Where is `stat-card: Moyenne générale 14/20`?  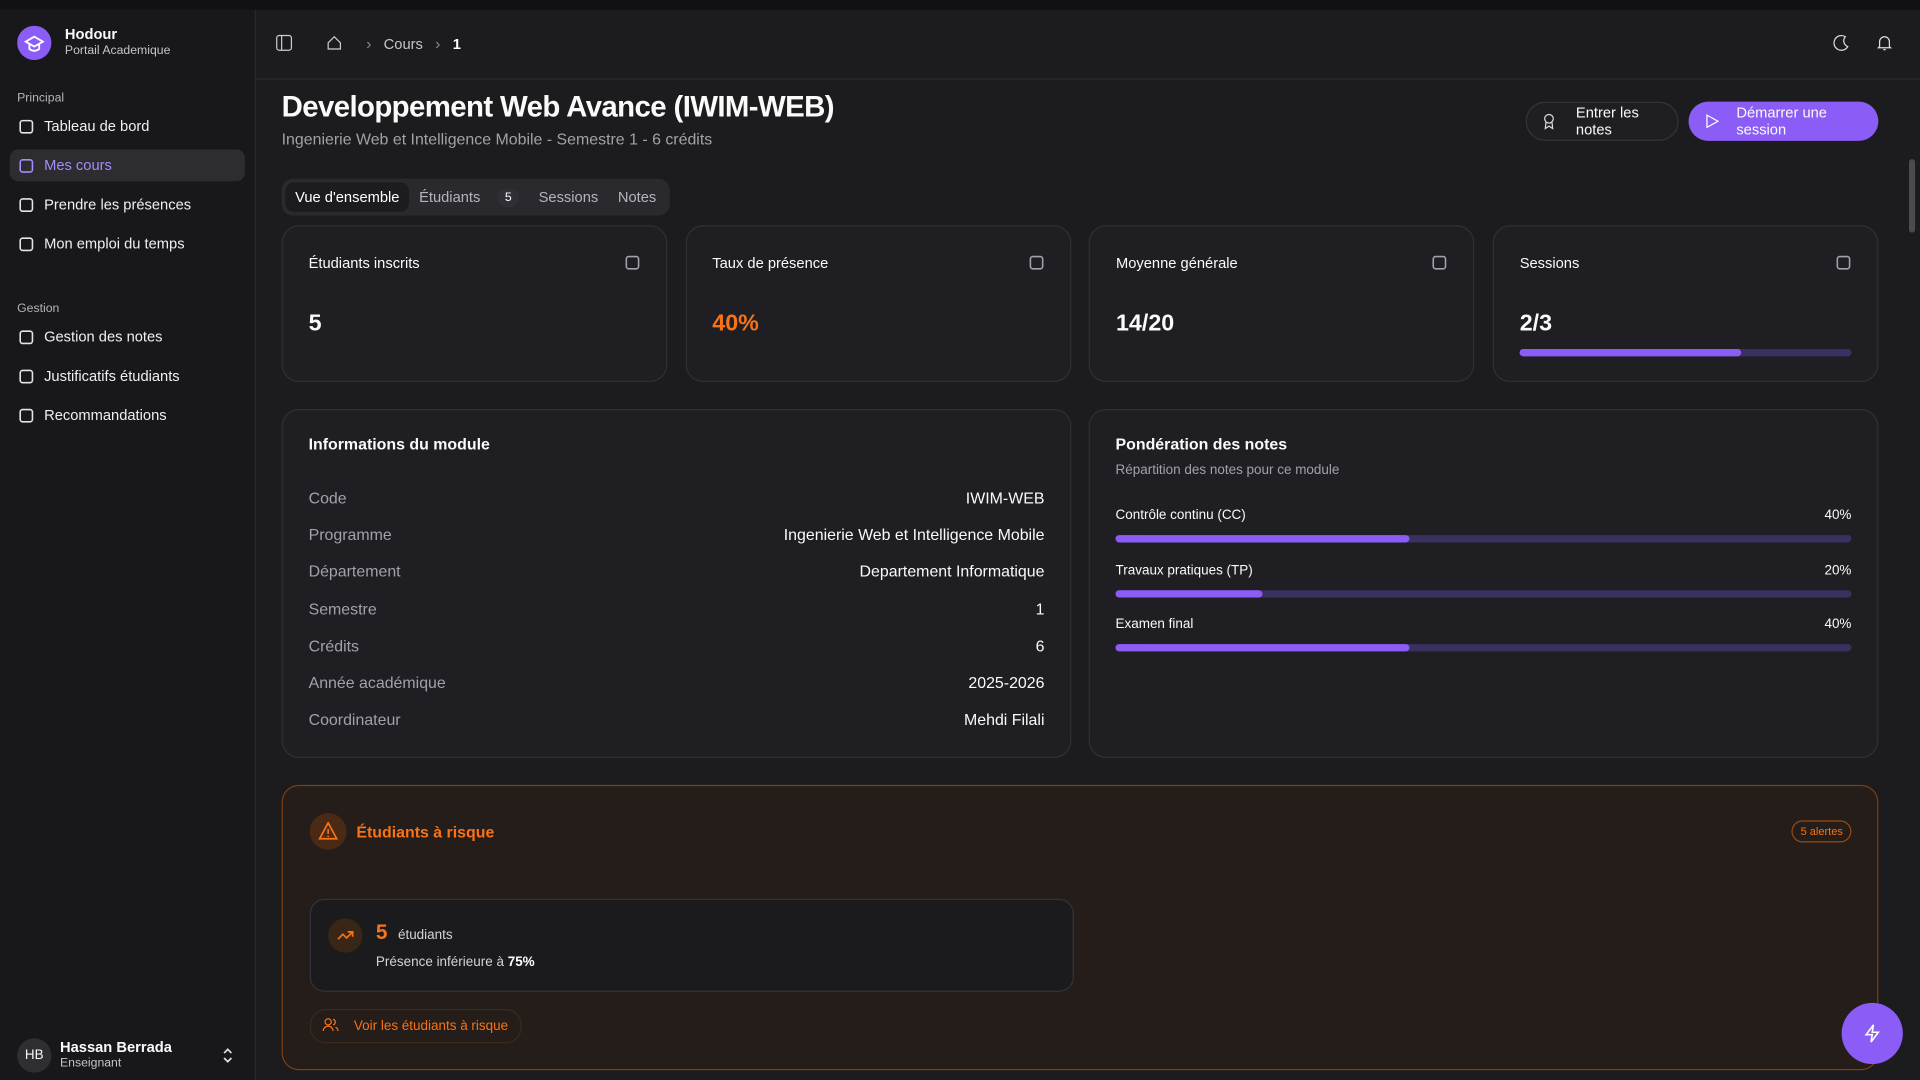 stat-card: Moyenne générale 14/20 is located at coordinates (1282, 304).